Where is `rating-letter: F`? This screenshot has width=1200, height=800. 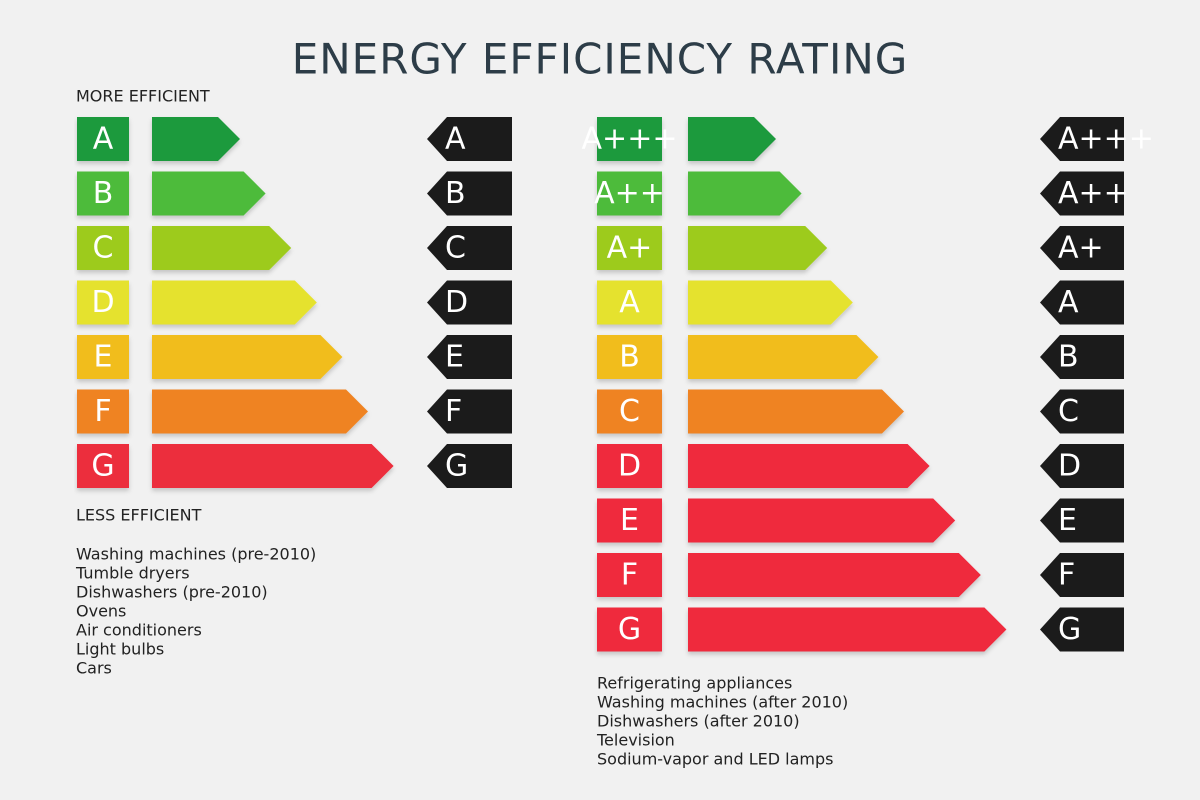
rating-letter: F is located at coordinates (102, 411).